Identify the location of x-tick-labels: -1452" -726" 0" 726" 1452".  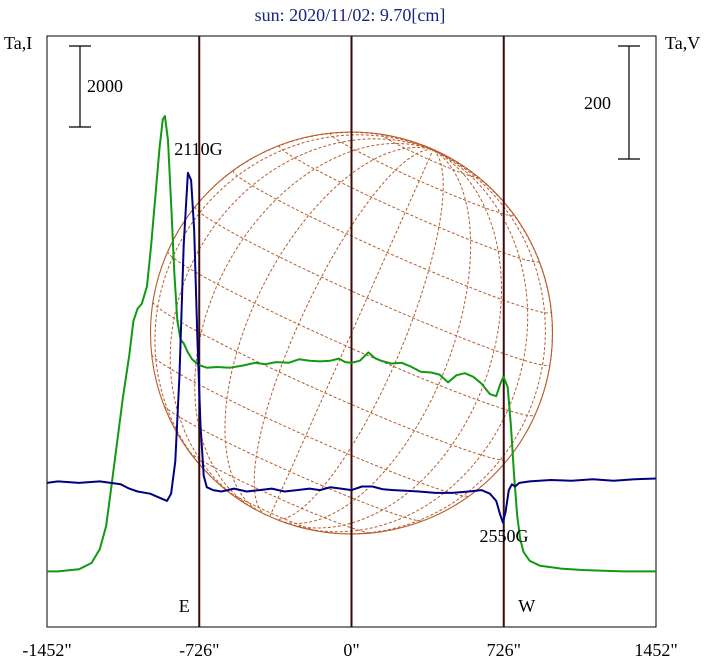
(349, 650).